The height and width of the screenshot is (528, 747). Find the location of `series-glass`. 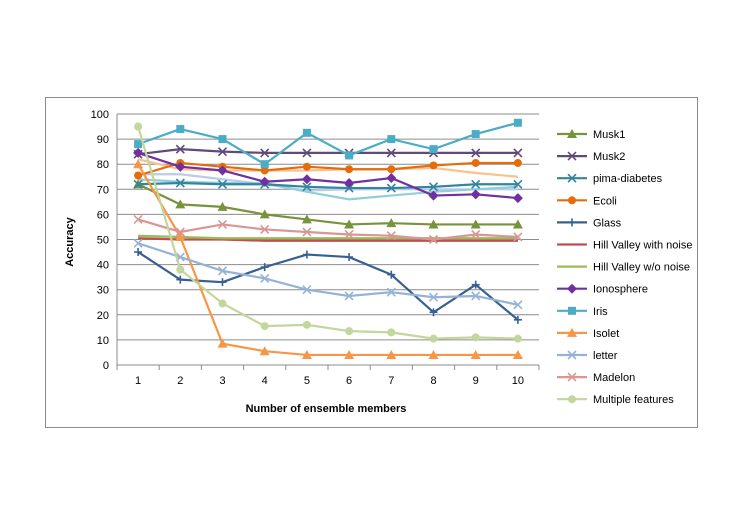

series-glass is located at coordinates (328, 286).